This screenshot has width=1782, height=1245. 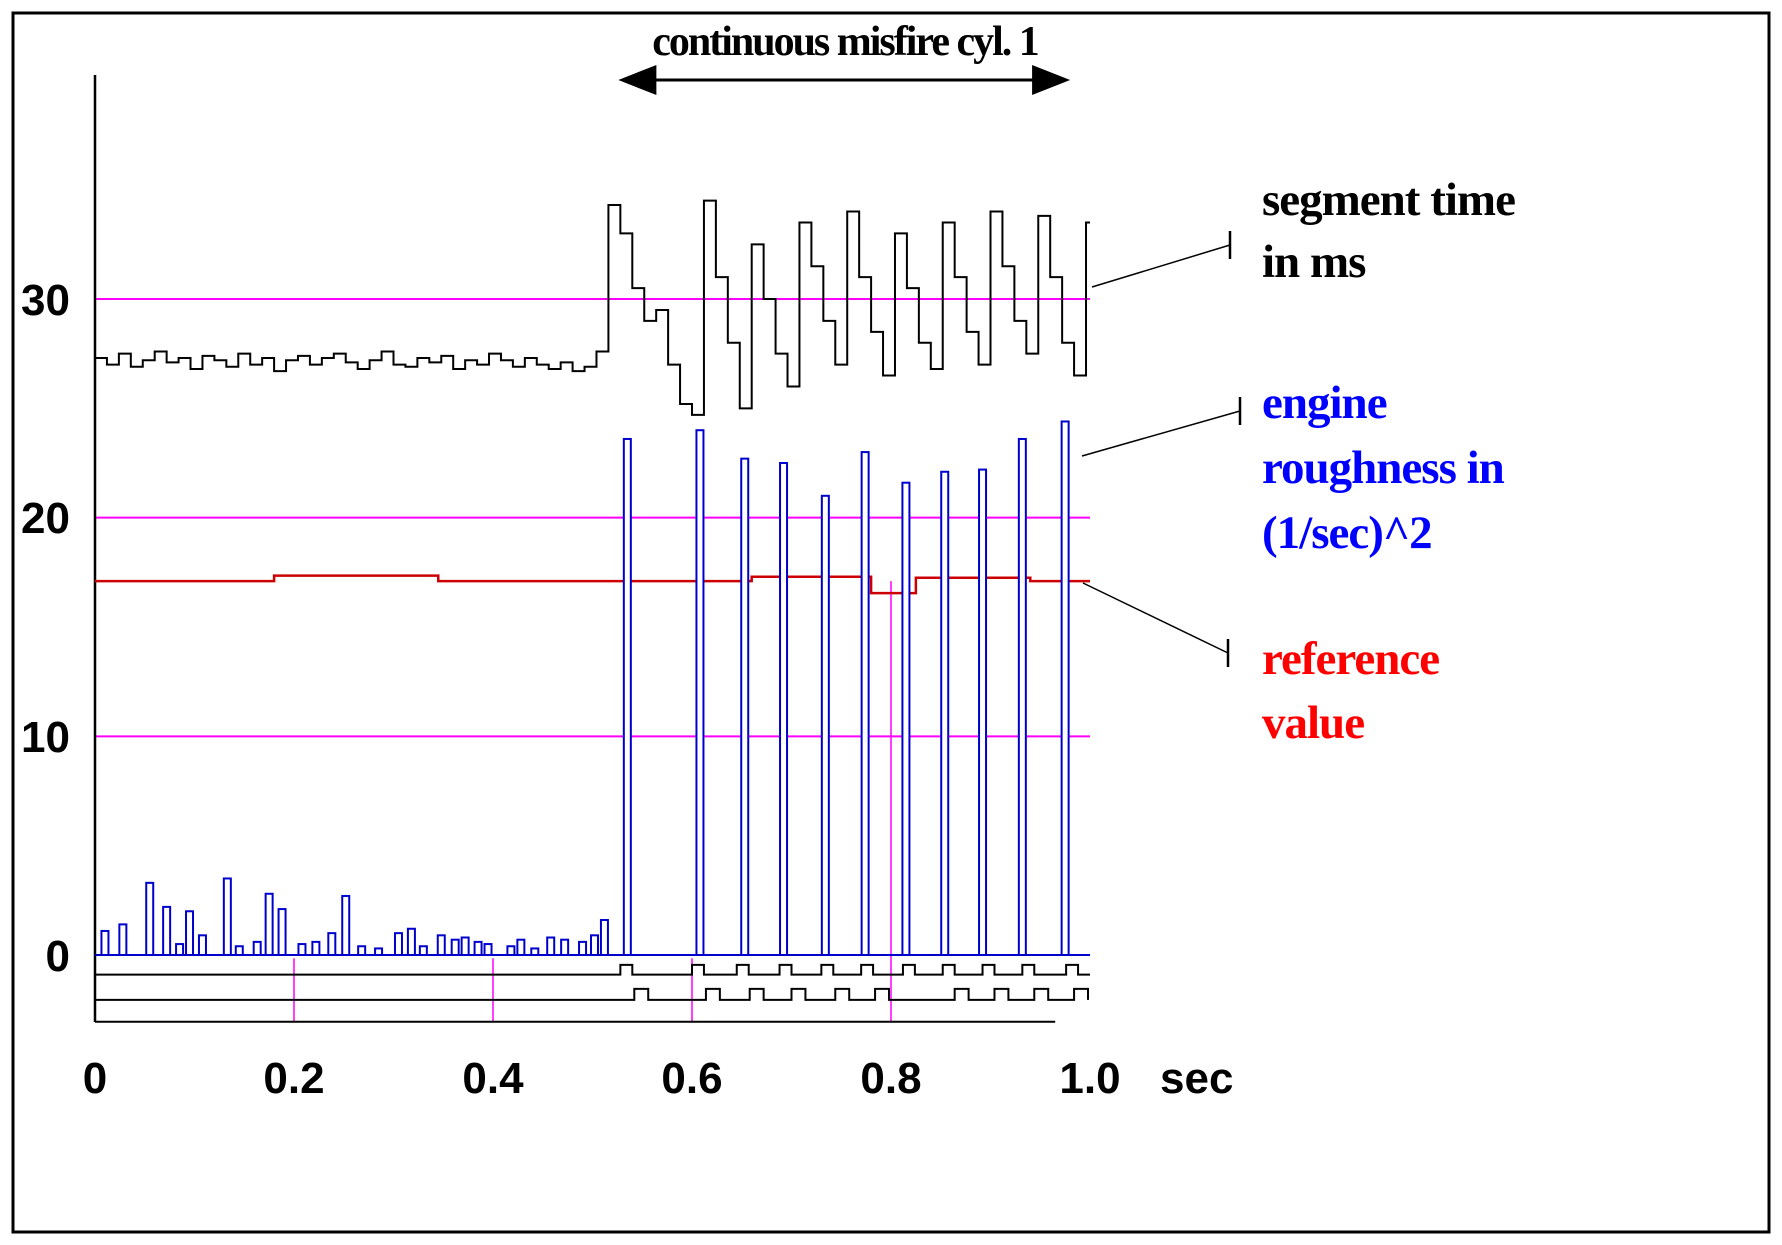 What do you see at coordinates (58, 956) in the screenshot?
I see `y-tick-label-0: 0` at bounding box center [58, 956].